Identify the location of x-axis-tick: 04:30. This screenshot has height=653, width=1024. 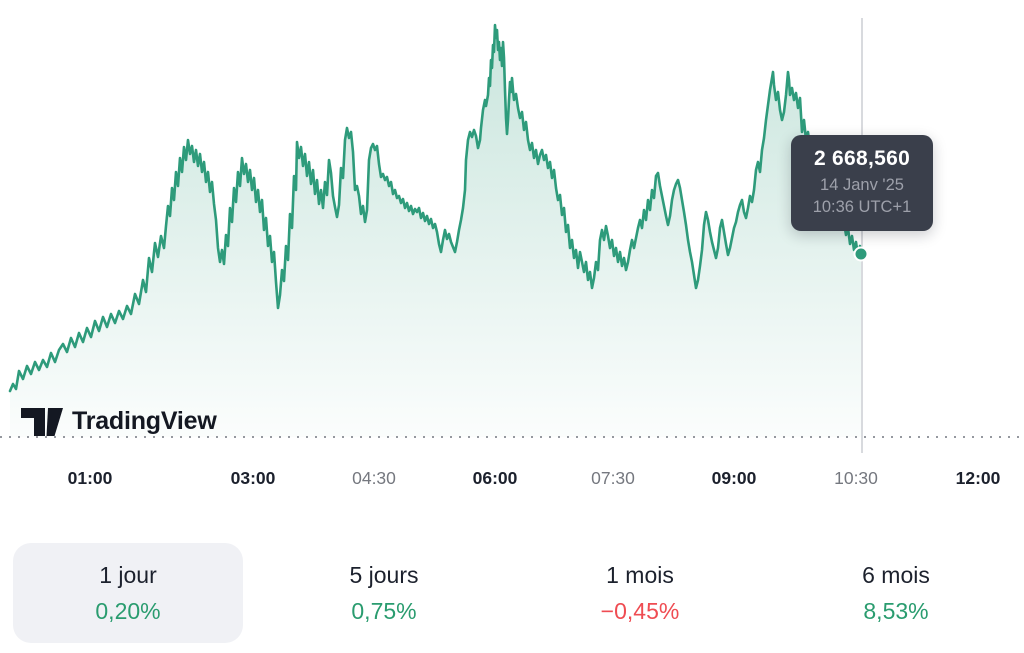
(374, 478).